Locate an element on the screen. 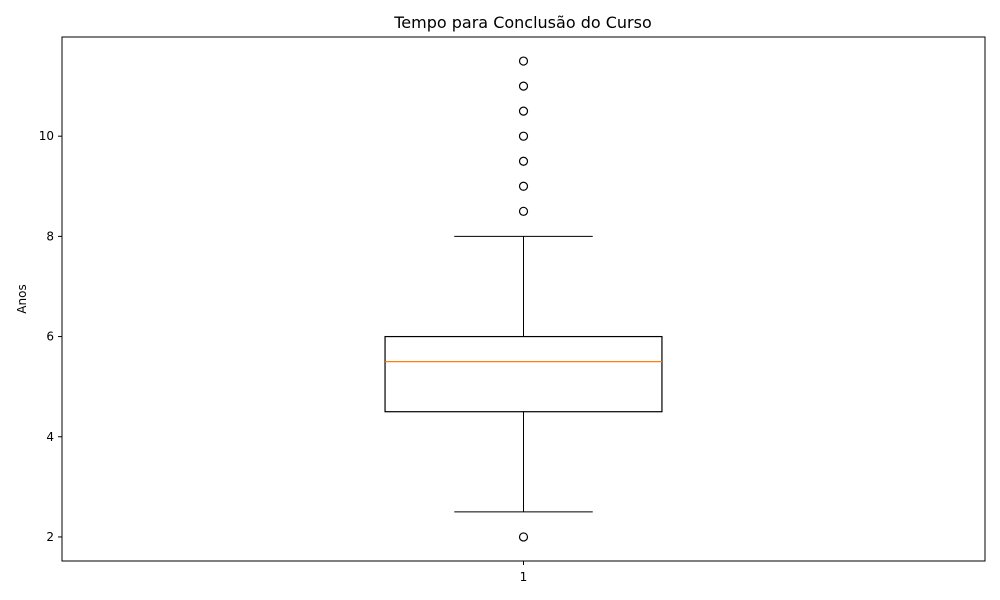 The image size is (1000, 600). chart-title: Tempo para Conclusão do Curso is located at coordinates (522, 22).